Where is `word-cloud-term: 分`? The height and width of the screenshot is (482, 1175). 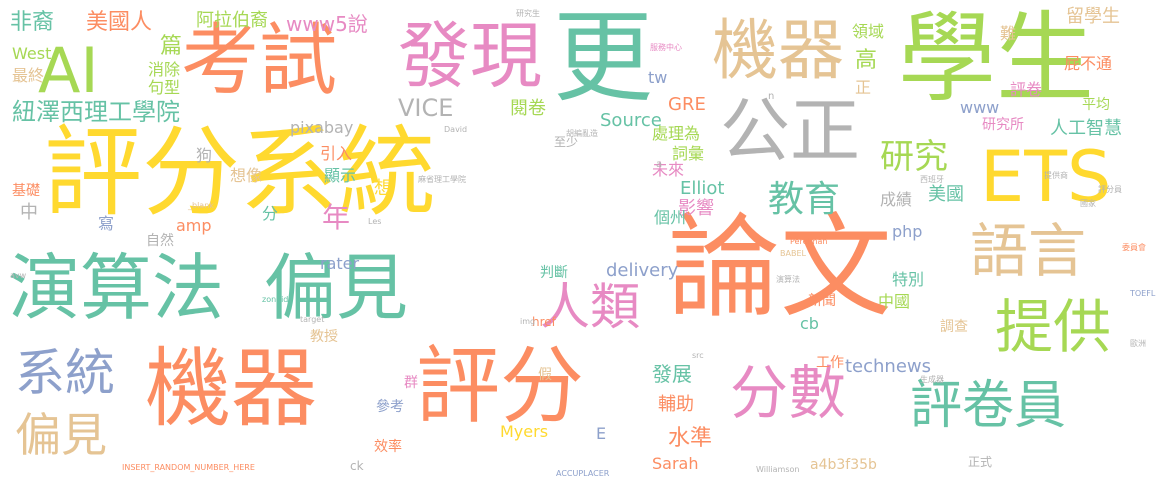 word-cloud-term: 分 is located at coordinates (270, 213).